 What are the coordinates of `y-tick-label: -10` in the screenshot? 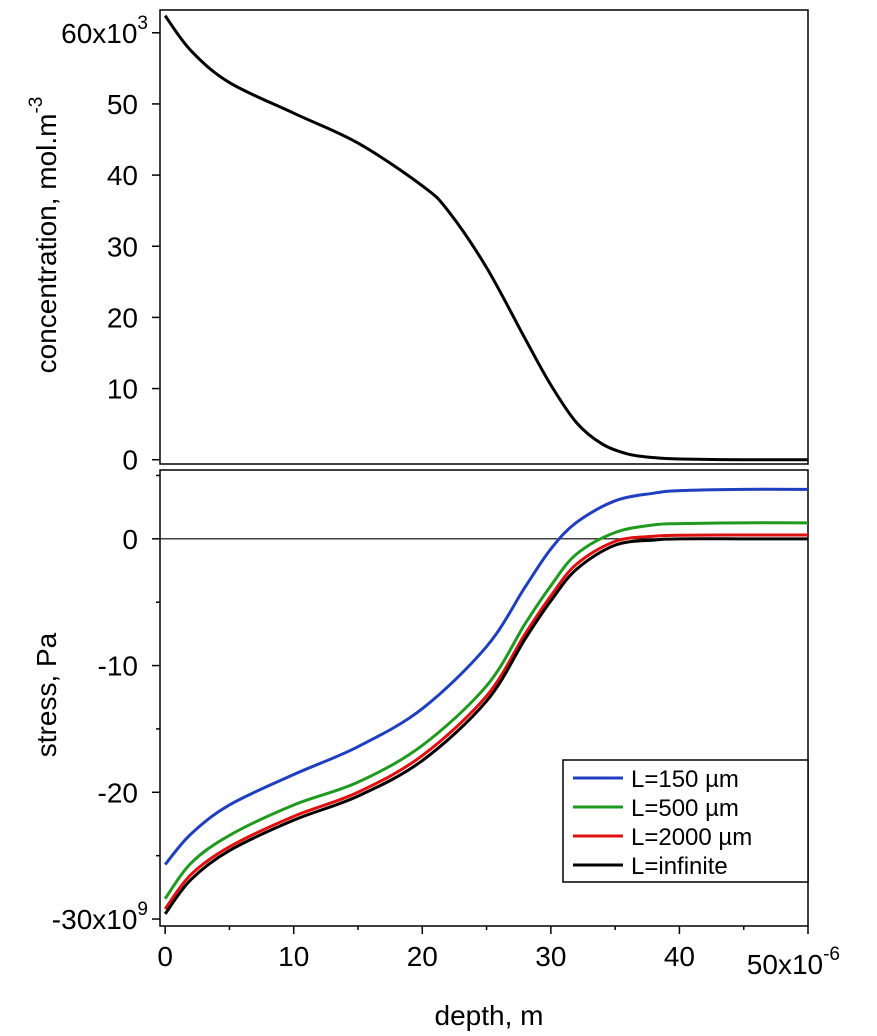 It's located at (118, 666).